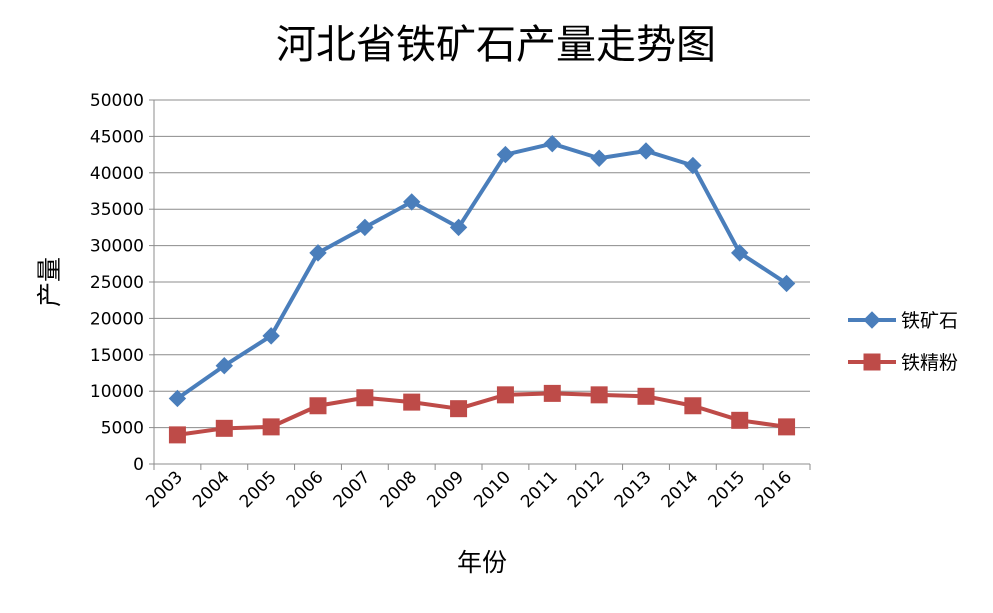 This screenshot has height=613, width=993. Describe the element at coordinates (929, 321) in the screenshot. I see `legend-label: 铁矿石` at that location.